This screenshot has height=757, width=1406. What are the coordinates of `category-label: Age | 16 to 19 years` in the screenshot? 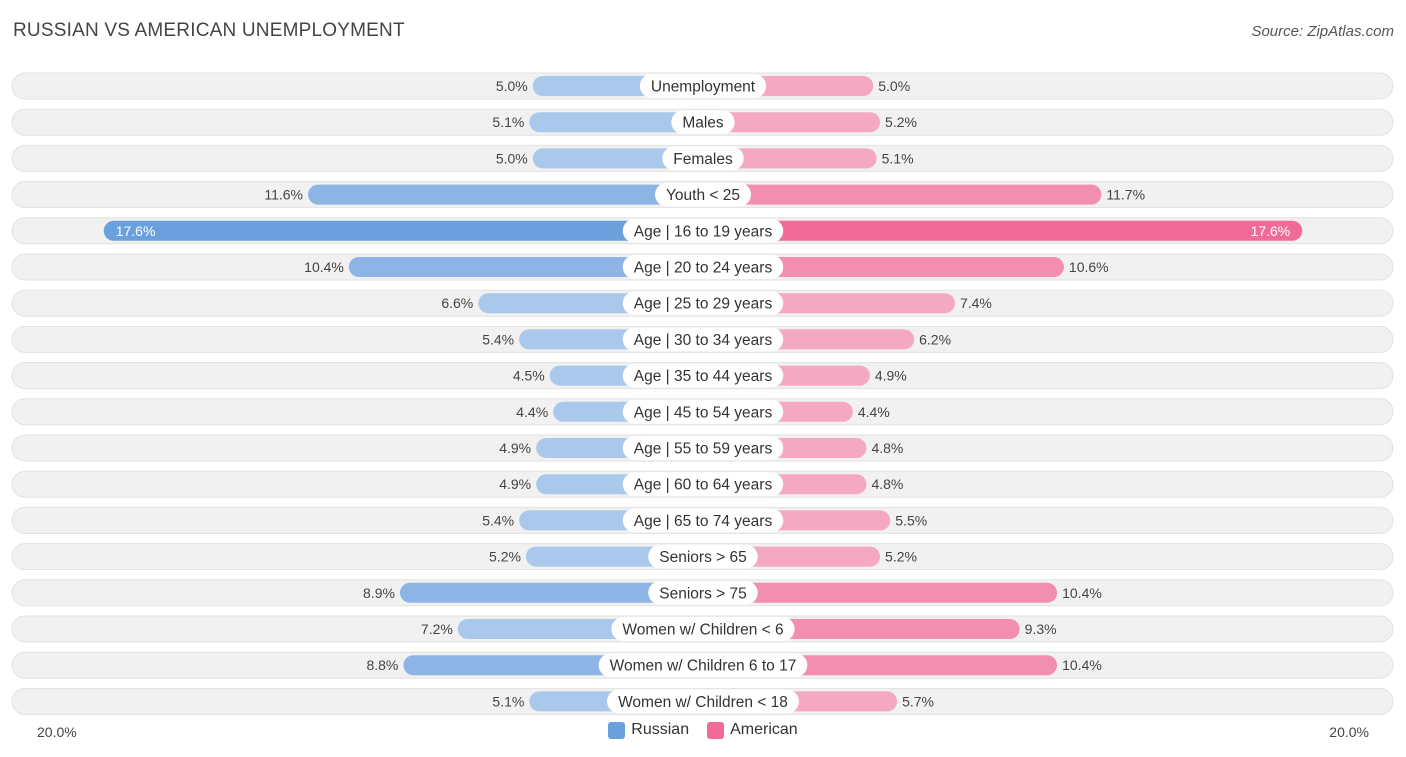 It's located at (703, 231).